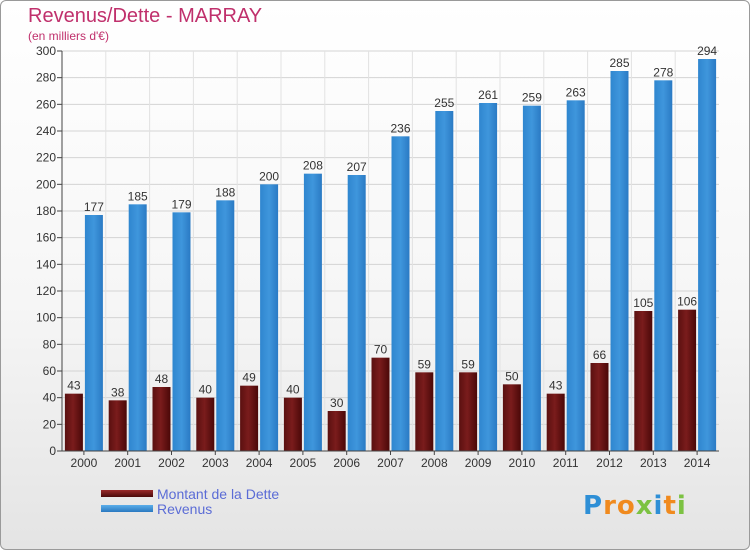 The image size is (750, 550). What do you see at coordinates (337, 403) in the screenshot?
I see `data-label-debt: 30` at bounding box center [337, 403].